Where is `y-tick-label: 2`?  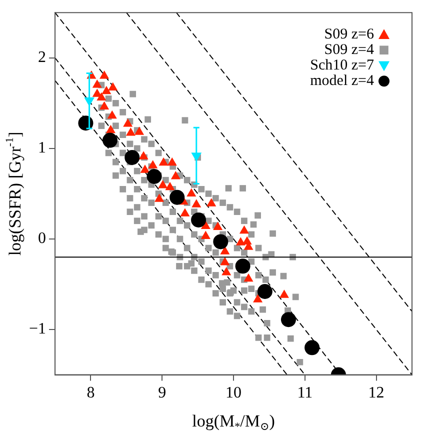 y-tick-label: 2 is located at coordinates (42, 57).